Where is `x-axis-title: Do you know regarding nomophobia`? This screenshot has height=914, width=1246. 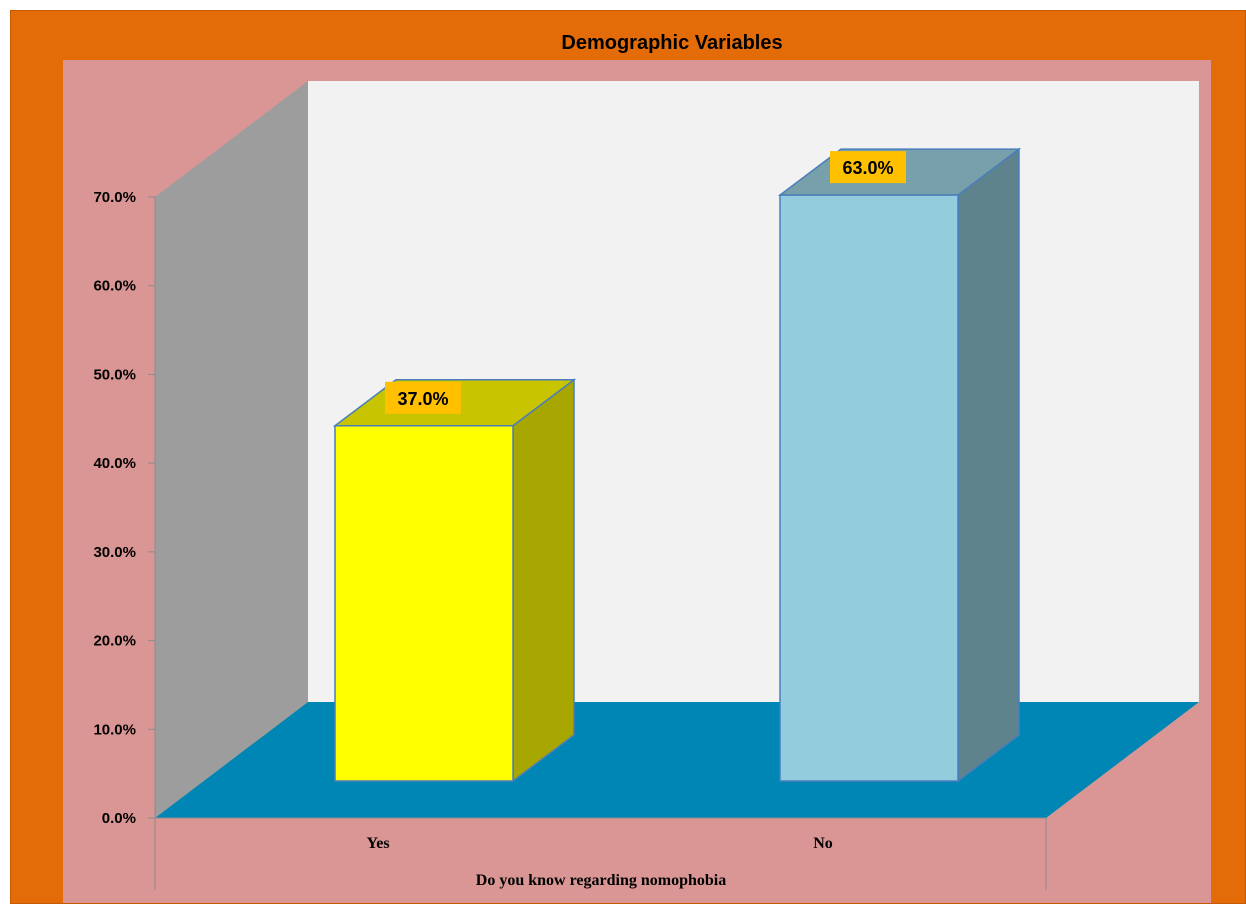 x-axis-title: Do you know regarding nomophobia is located at coordinates (601, 880).